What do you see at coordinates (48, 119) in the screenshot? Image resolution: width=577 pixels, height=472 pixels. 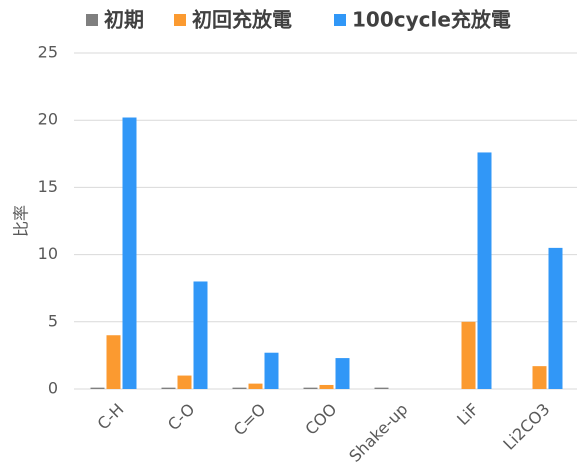 I see `y-tick-label: 20` at bounding box center [48, 119].